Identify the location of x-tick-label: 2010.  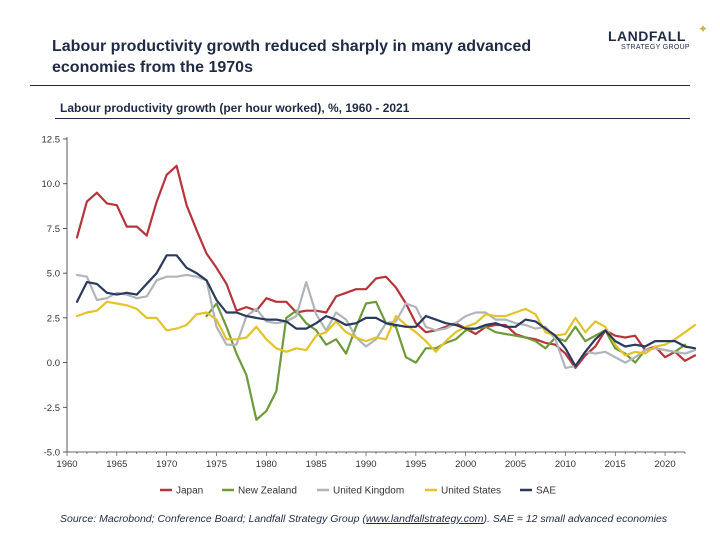
(565, 464).